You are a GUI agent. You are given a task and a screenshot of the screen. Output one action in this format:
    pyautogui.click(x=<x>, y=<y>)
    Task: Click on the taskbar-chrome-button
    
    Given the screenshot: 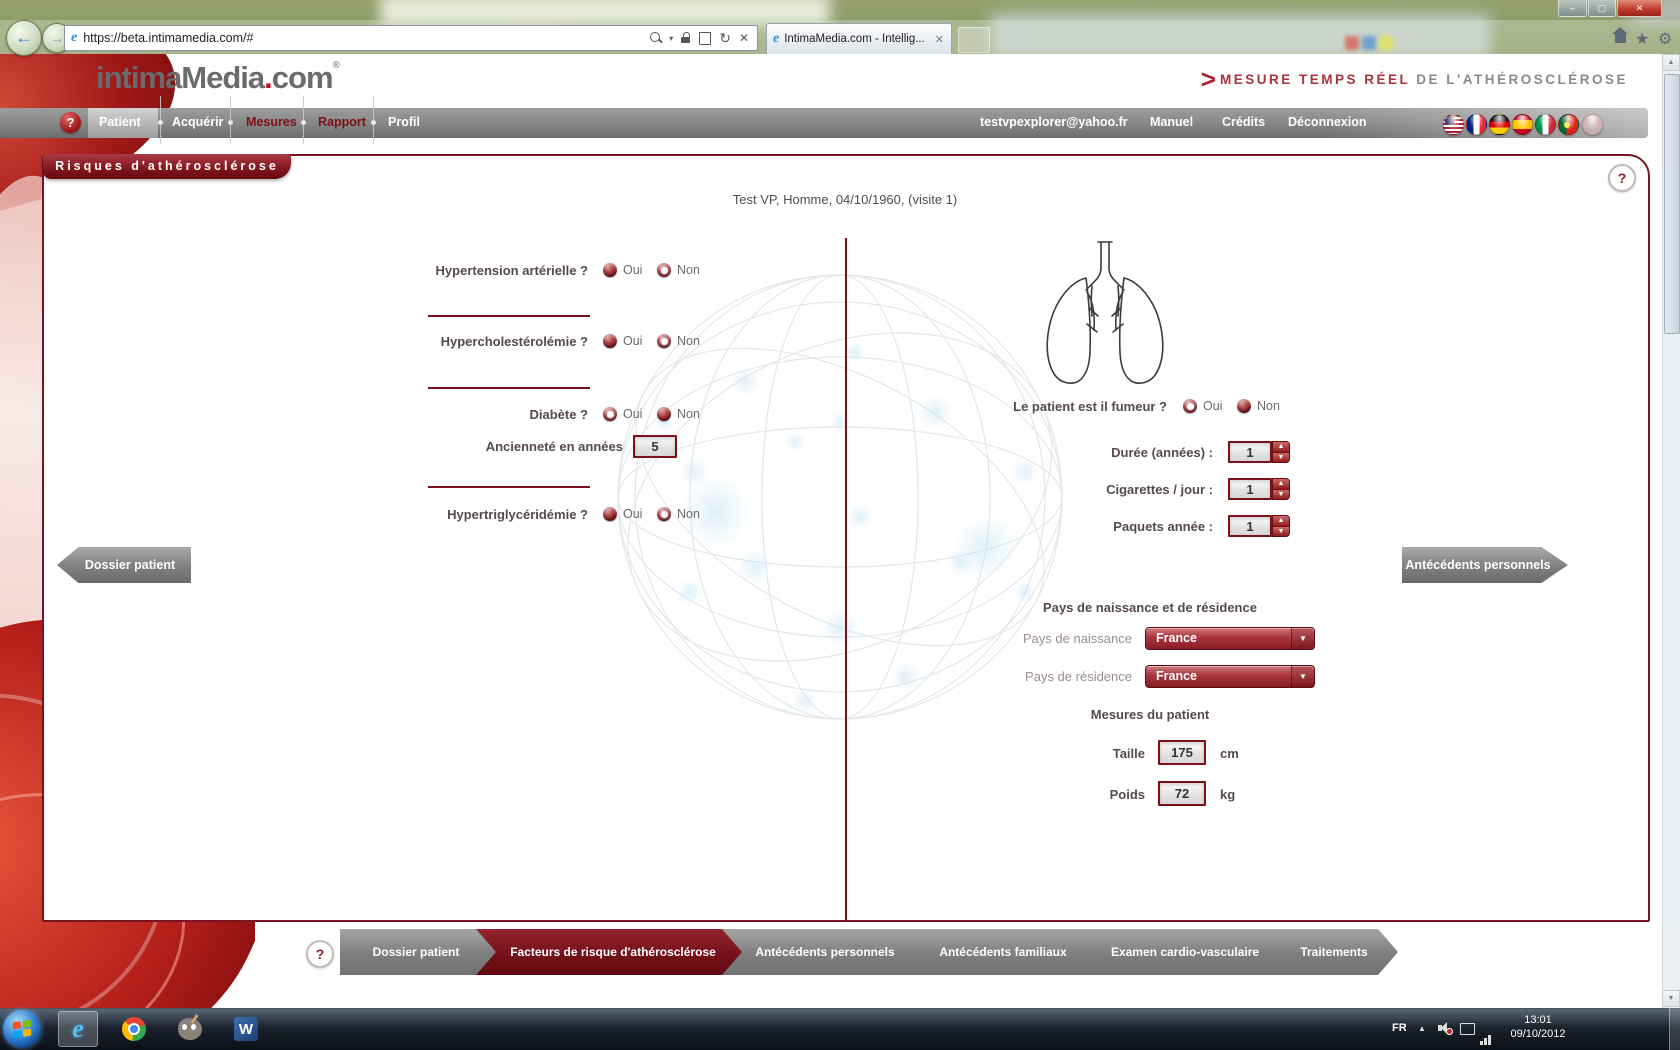 What is the action you would take?
    pyautogui.click(x=134, y=1029)
    